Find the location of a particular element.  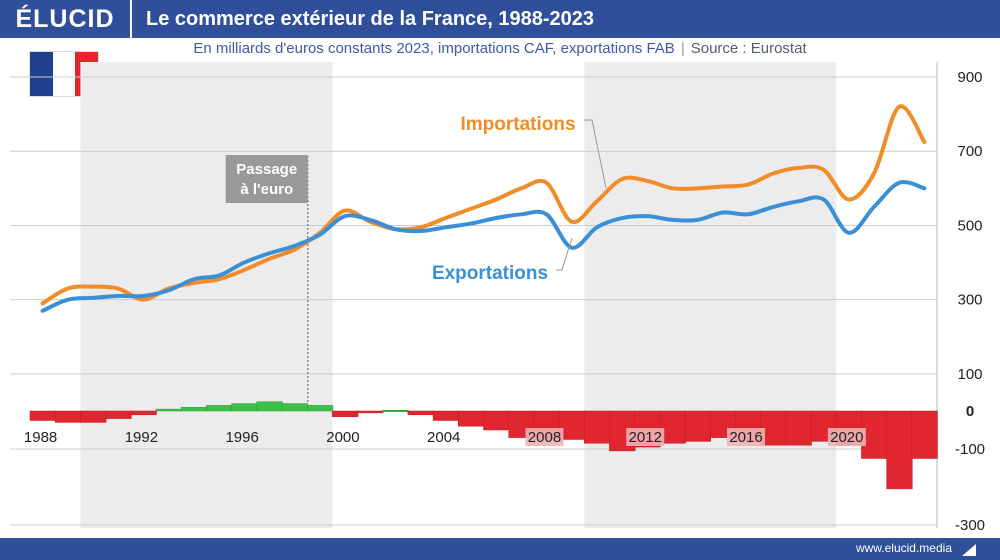

x-tick-label: 2000 is located at coordinates (342, 437).